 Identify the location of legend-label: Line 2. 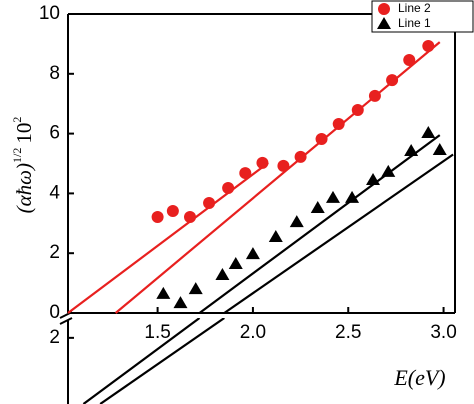
(414, 8).